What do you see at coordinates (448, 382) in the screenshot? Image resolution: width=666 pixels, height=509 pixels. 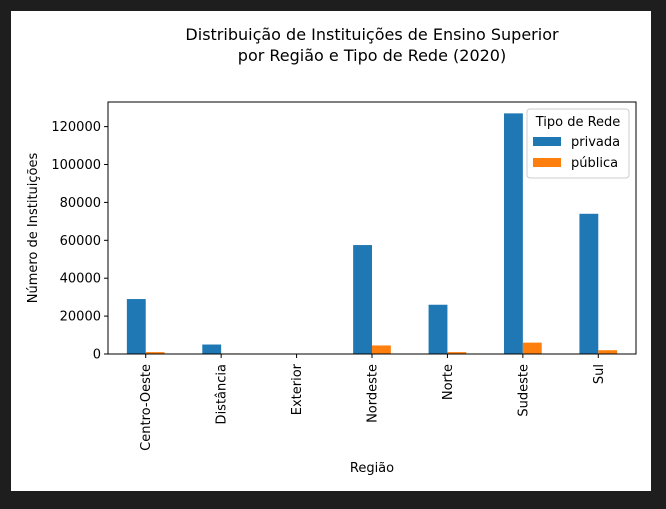 I see `x-tick-label: Norte` at bounding box center [448, 382].